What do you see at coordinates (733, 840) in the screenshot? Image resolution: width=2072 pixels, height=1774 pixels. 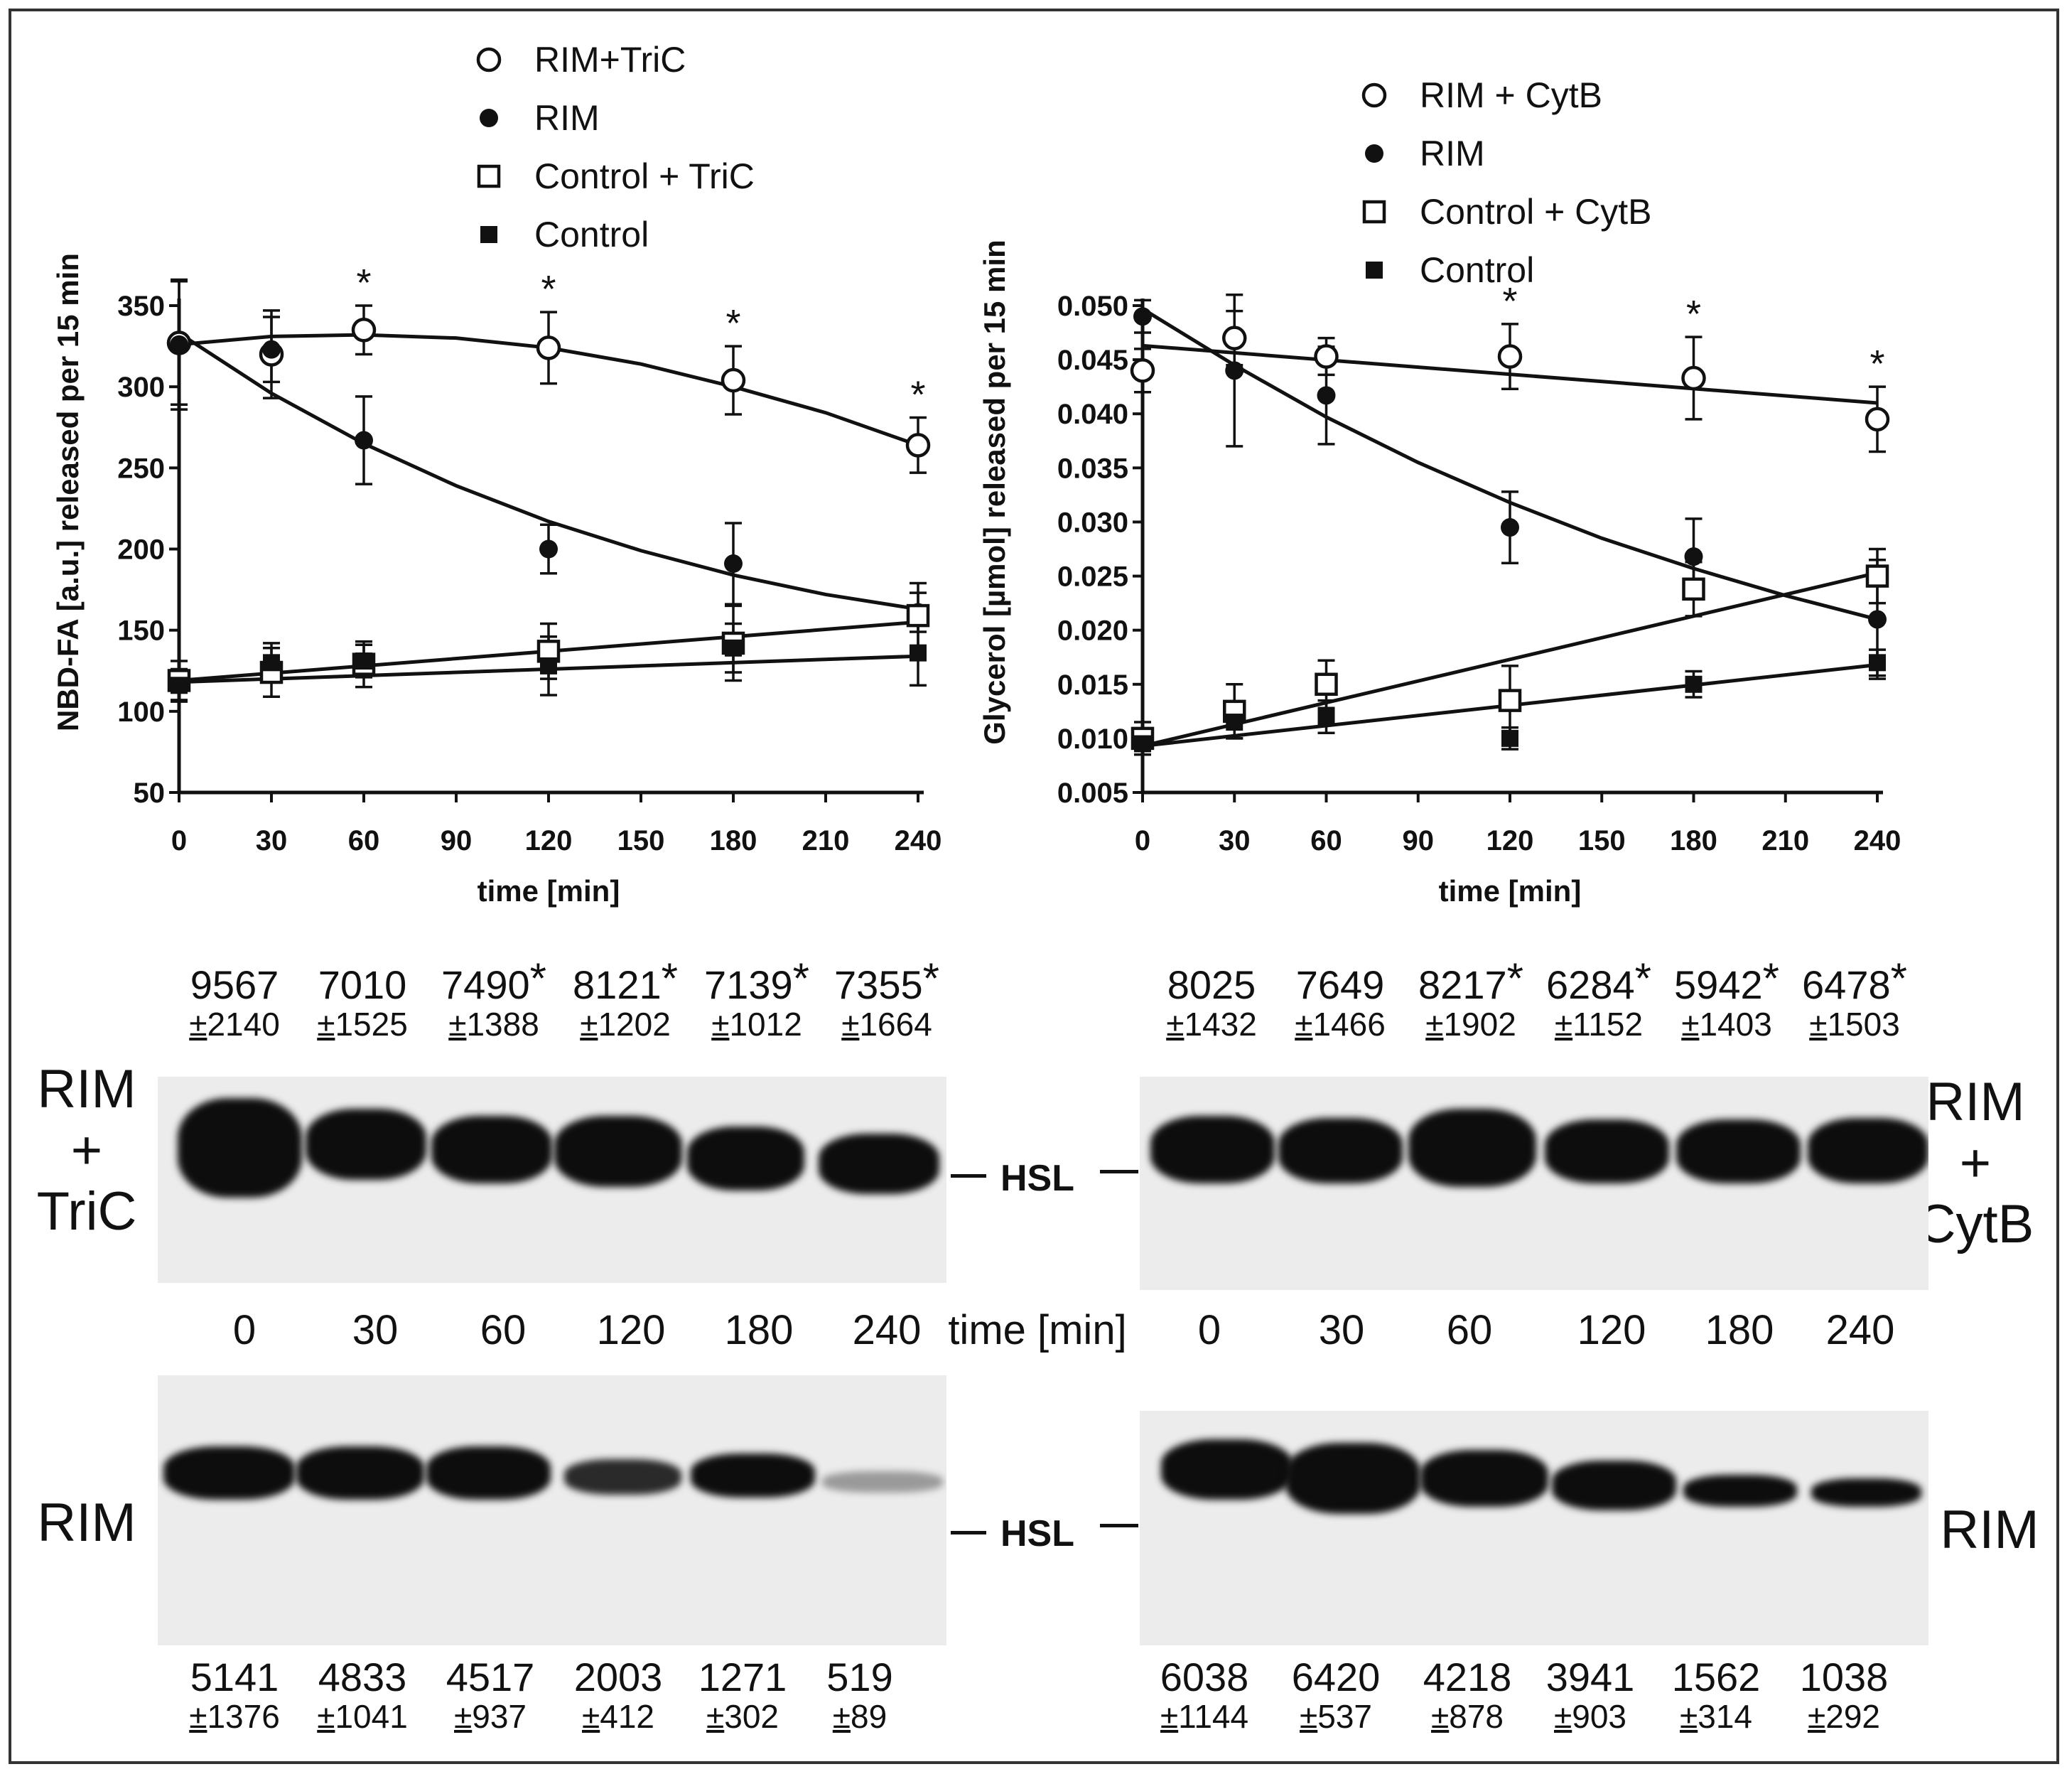 I see `x-tick-label: 180` at bounding box center [733, 840].